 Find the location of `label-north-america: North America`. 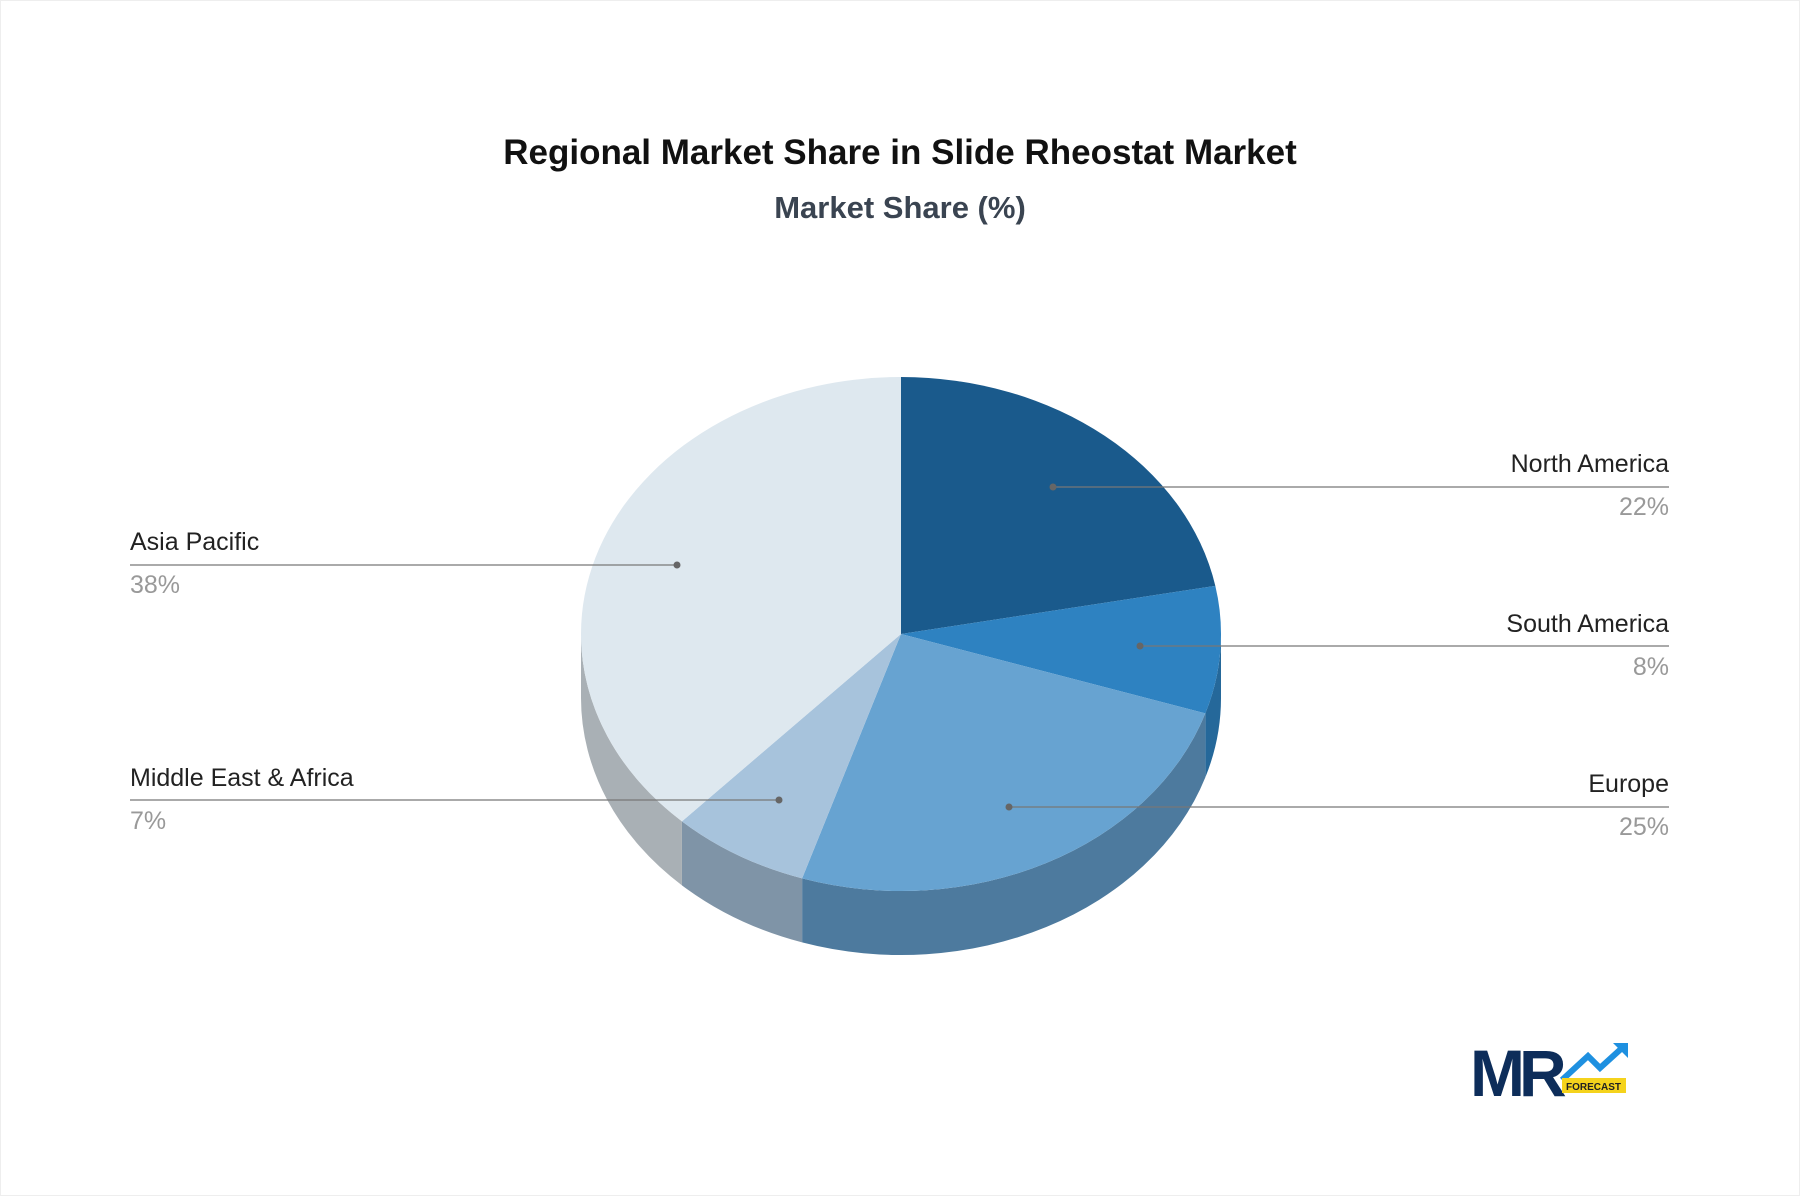

label-north-america: North America is located at coordinates (1589, 464).